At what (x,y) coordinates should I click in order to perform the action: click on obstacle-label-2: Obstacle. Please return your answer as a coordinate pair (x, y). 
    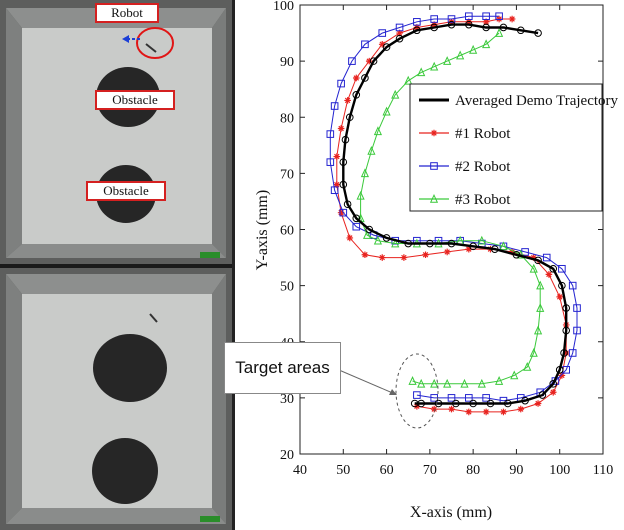
    Looking at the image, I should click on (126, 191).